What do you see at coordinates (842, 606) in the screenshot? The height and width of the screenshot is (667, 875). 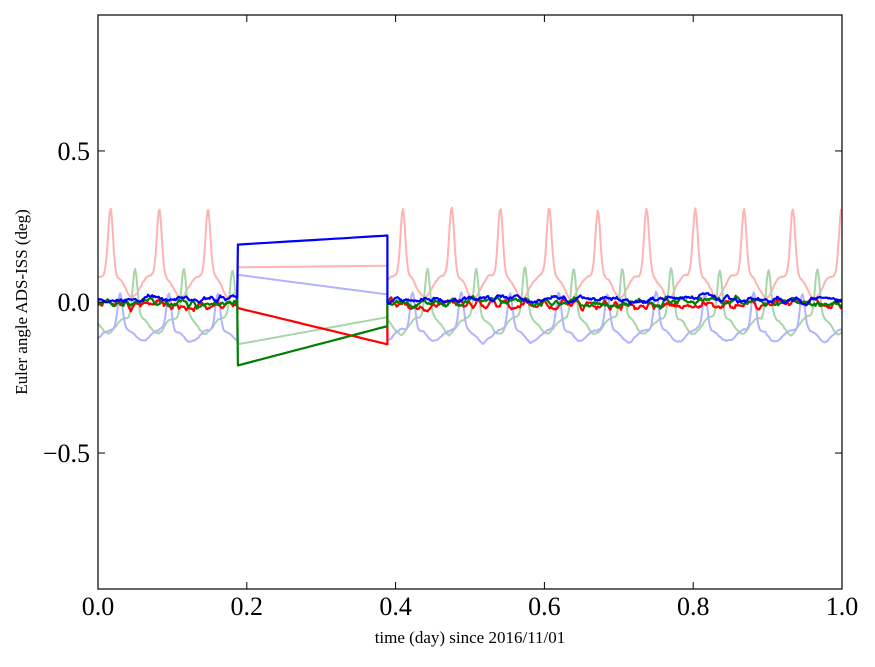 I see `x-tick-label: 1.0` at bounding box center [842, 606].